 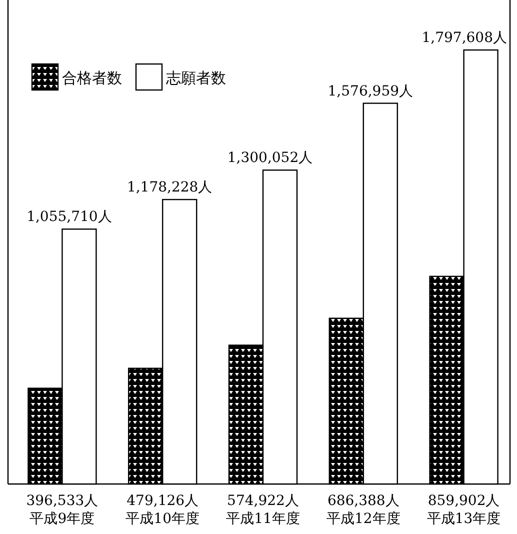 I want to click on data-label: 1,055,710人, so click(x=69, y=217).